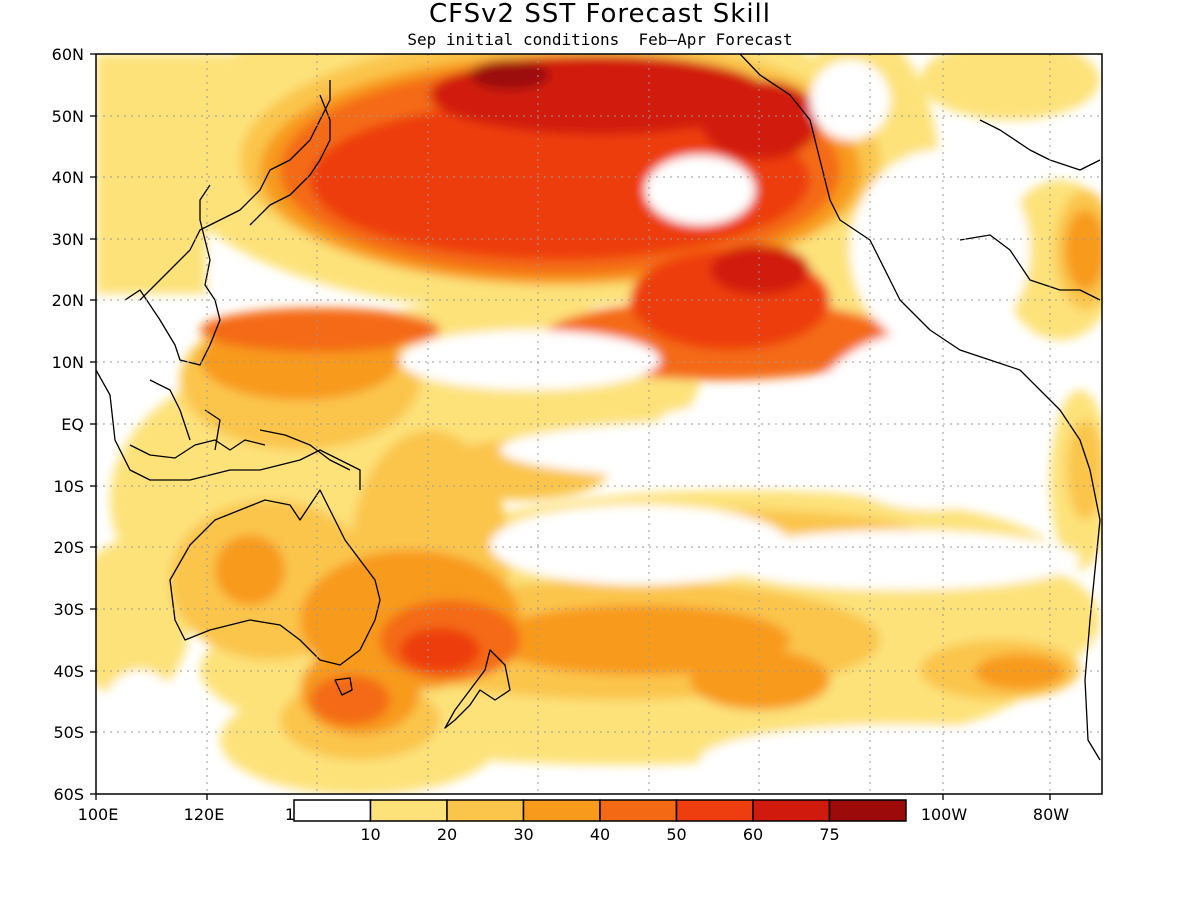  What do you see at coordinates (68, 732) in the screenshot?
I see `lat-label: 50S` at bounding box center [68, 732].